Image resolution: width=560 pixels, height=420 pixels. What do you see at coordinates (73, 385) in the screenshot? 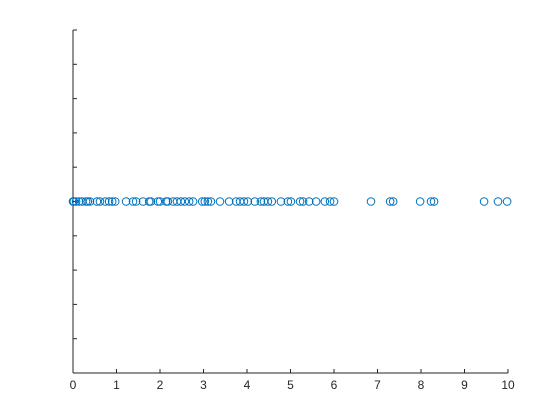
I see `x-tick-label: 0` at bounding box center [73, 385].